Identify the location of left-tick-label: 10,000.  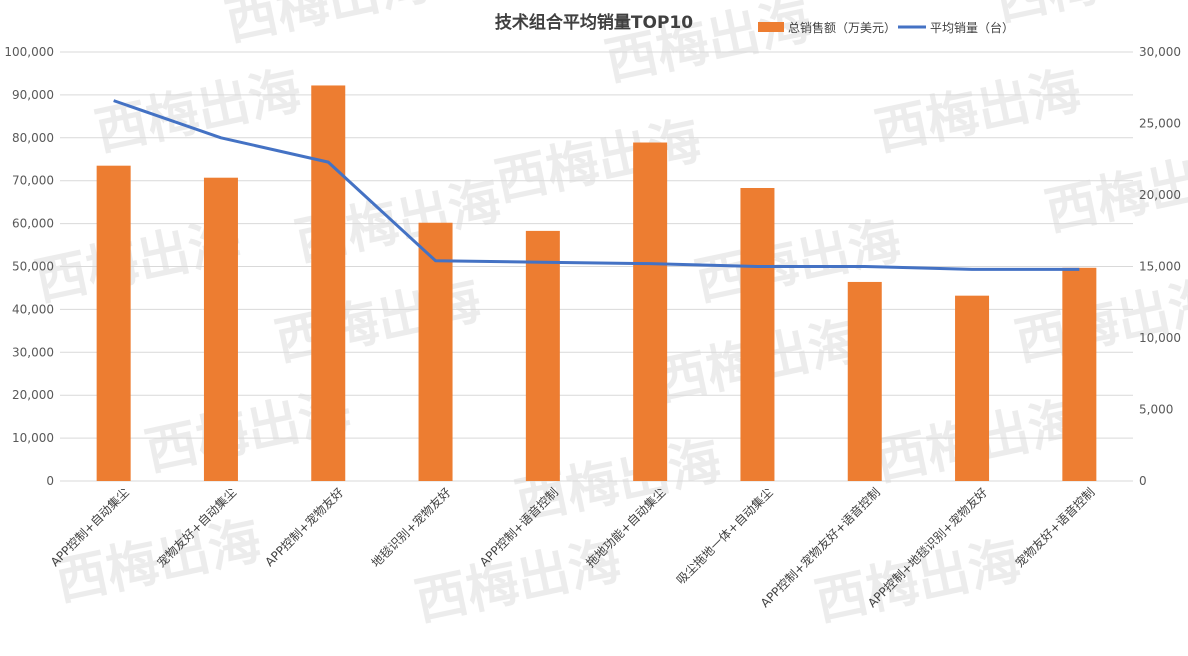
(33, 438).